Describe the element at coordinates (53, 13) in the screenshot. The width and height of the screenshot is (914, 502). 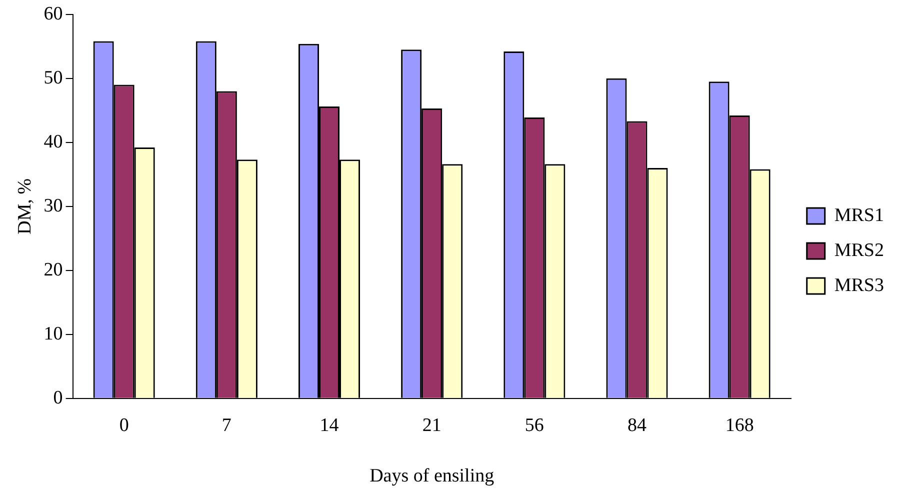
I see `y-tick-label: 60` at that location.